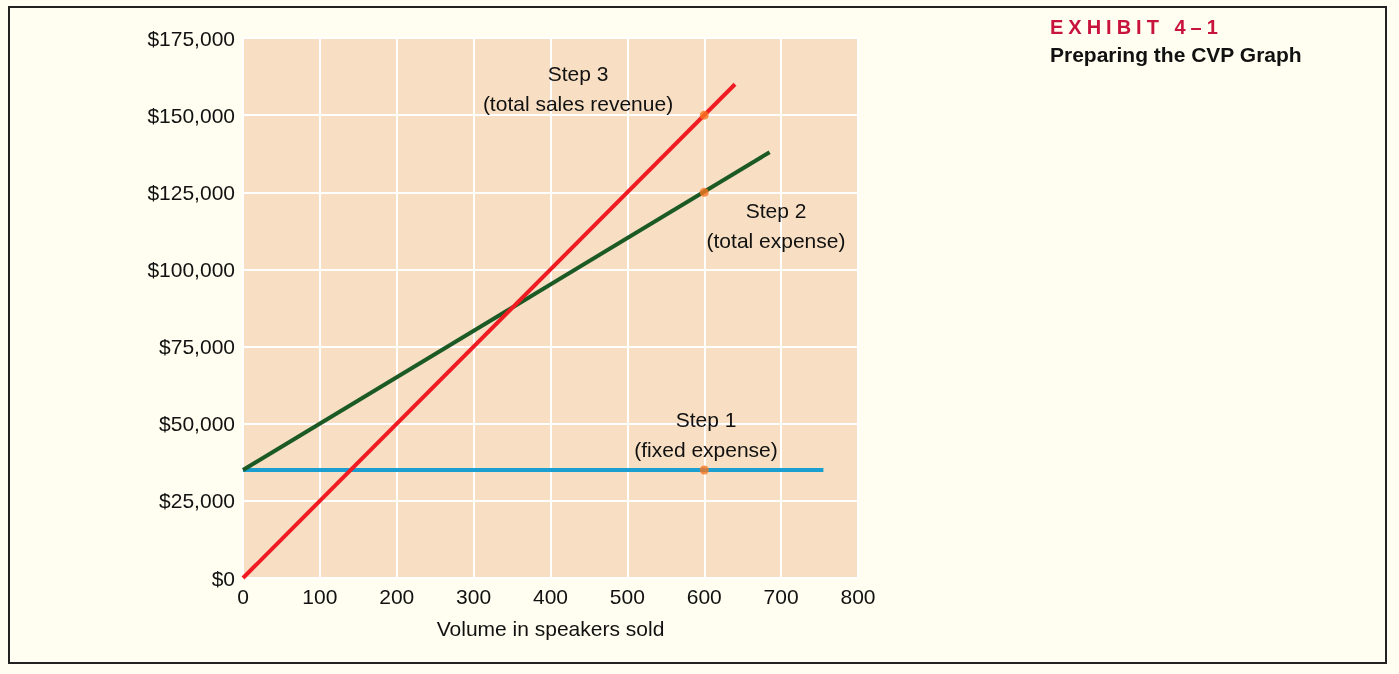 The image size is (1399, 674). What do you see at coordinates (320, 596) in the screenshot?
I see `x-tick-label: 100` at bounding box center [320, 596].